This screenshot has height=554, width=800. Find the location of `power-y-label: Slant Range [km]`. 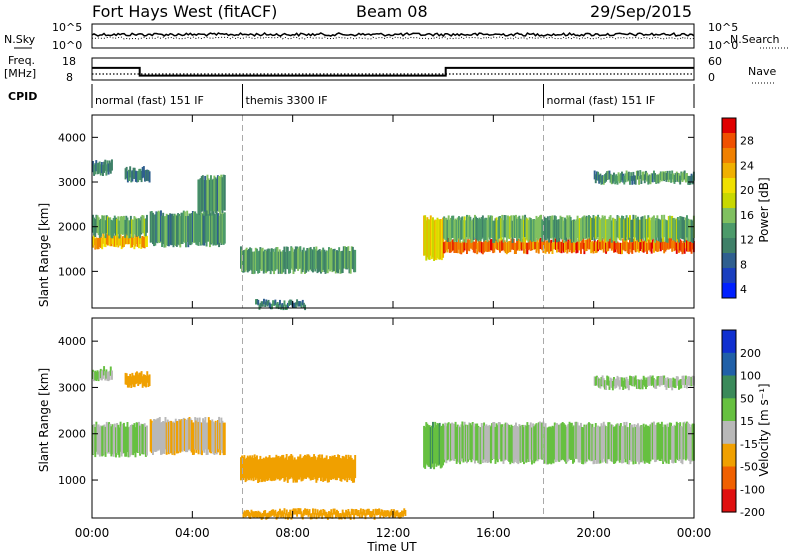

power-y-label: Slant Range [km] is located at coordinates (44, 255).